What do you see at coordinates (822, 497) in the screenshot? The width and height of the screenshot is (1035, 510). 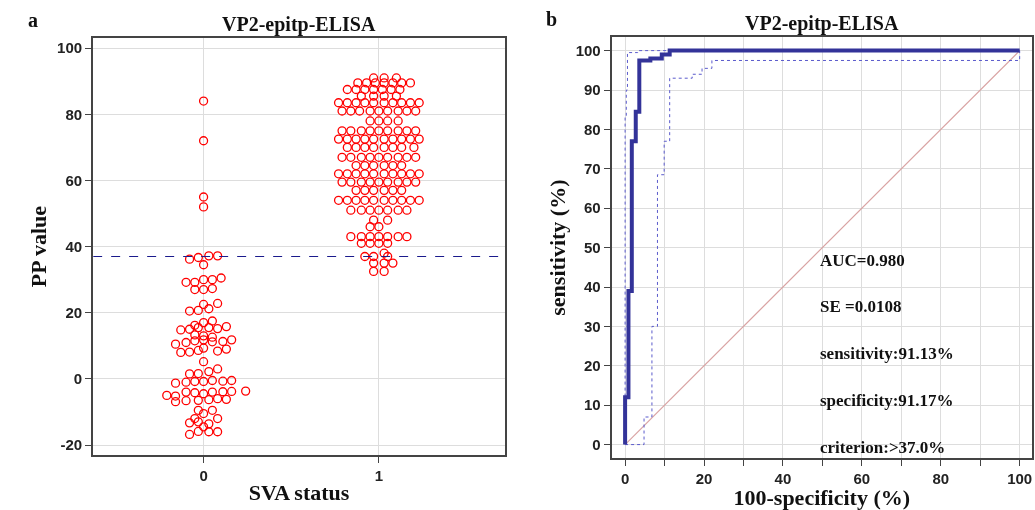 I see `x-axis-title: 100-specificity (%)` at bounding box center [822, 497].